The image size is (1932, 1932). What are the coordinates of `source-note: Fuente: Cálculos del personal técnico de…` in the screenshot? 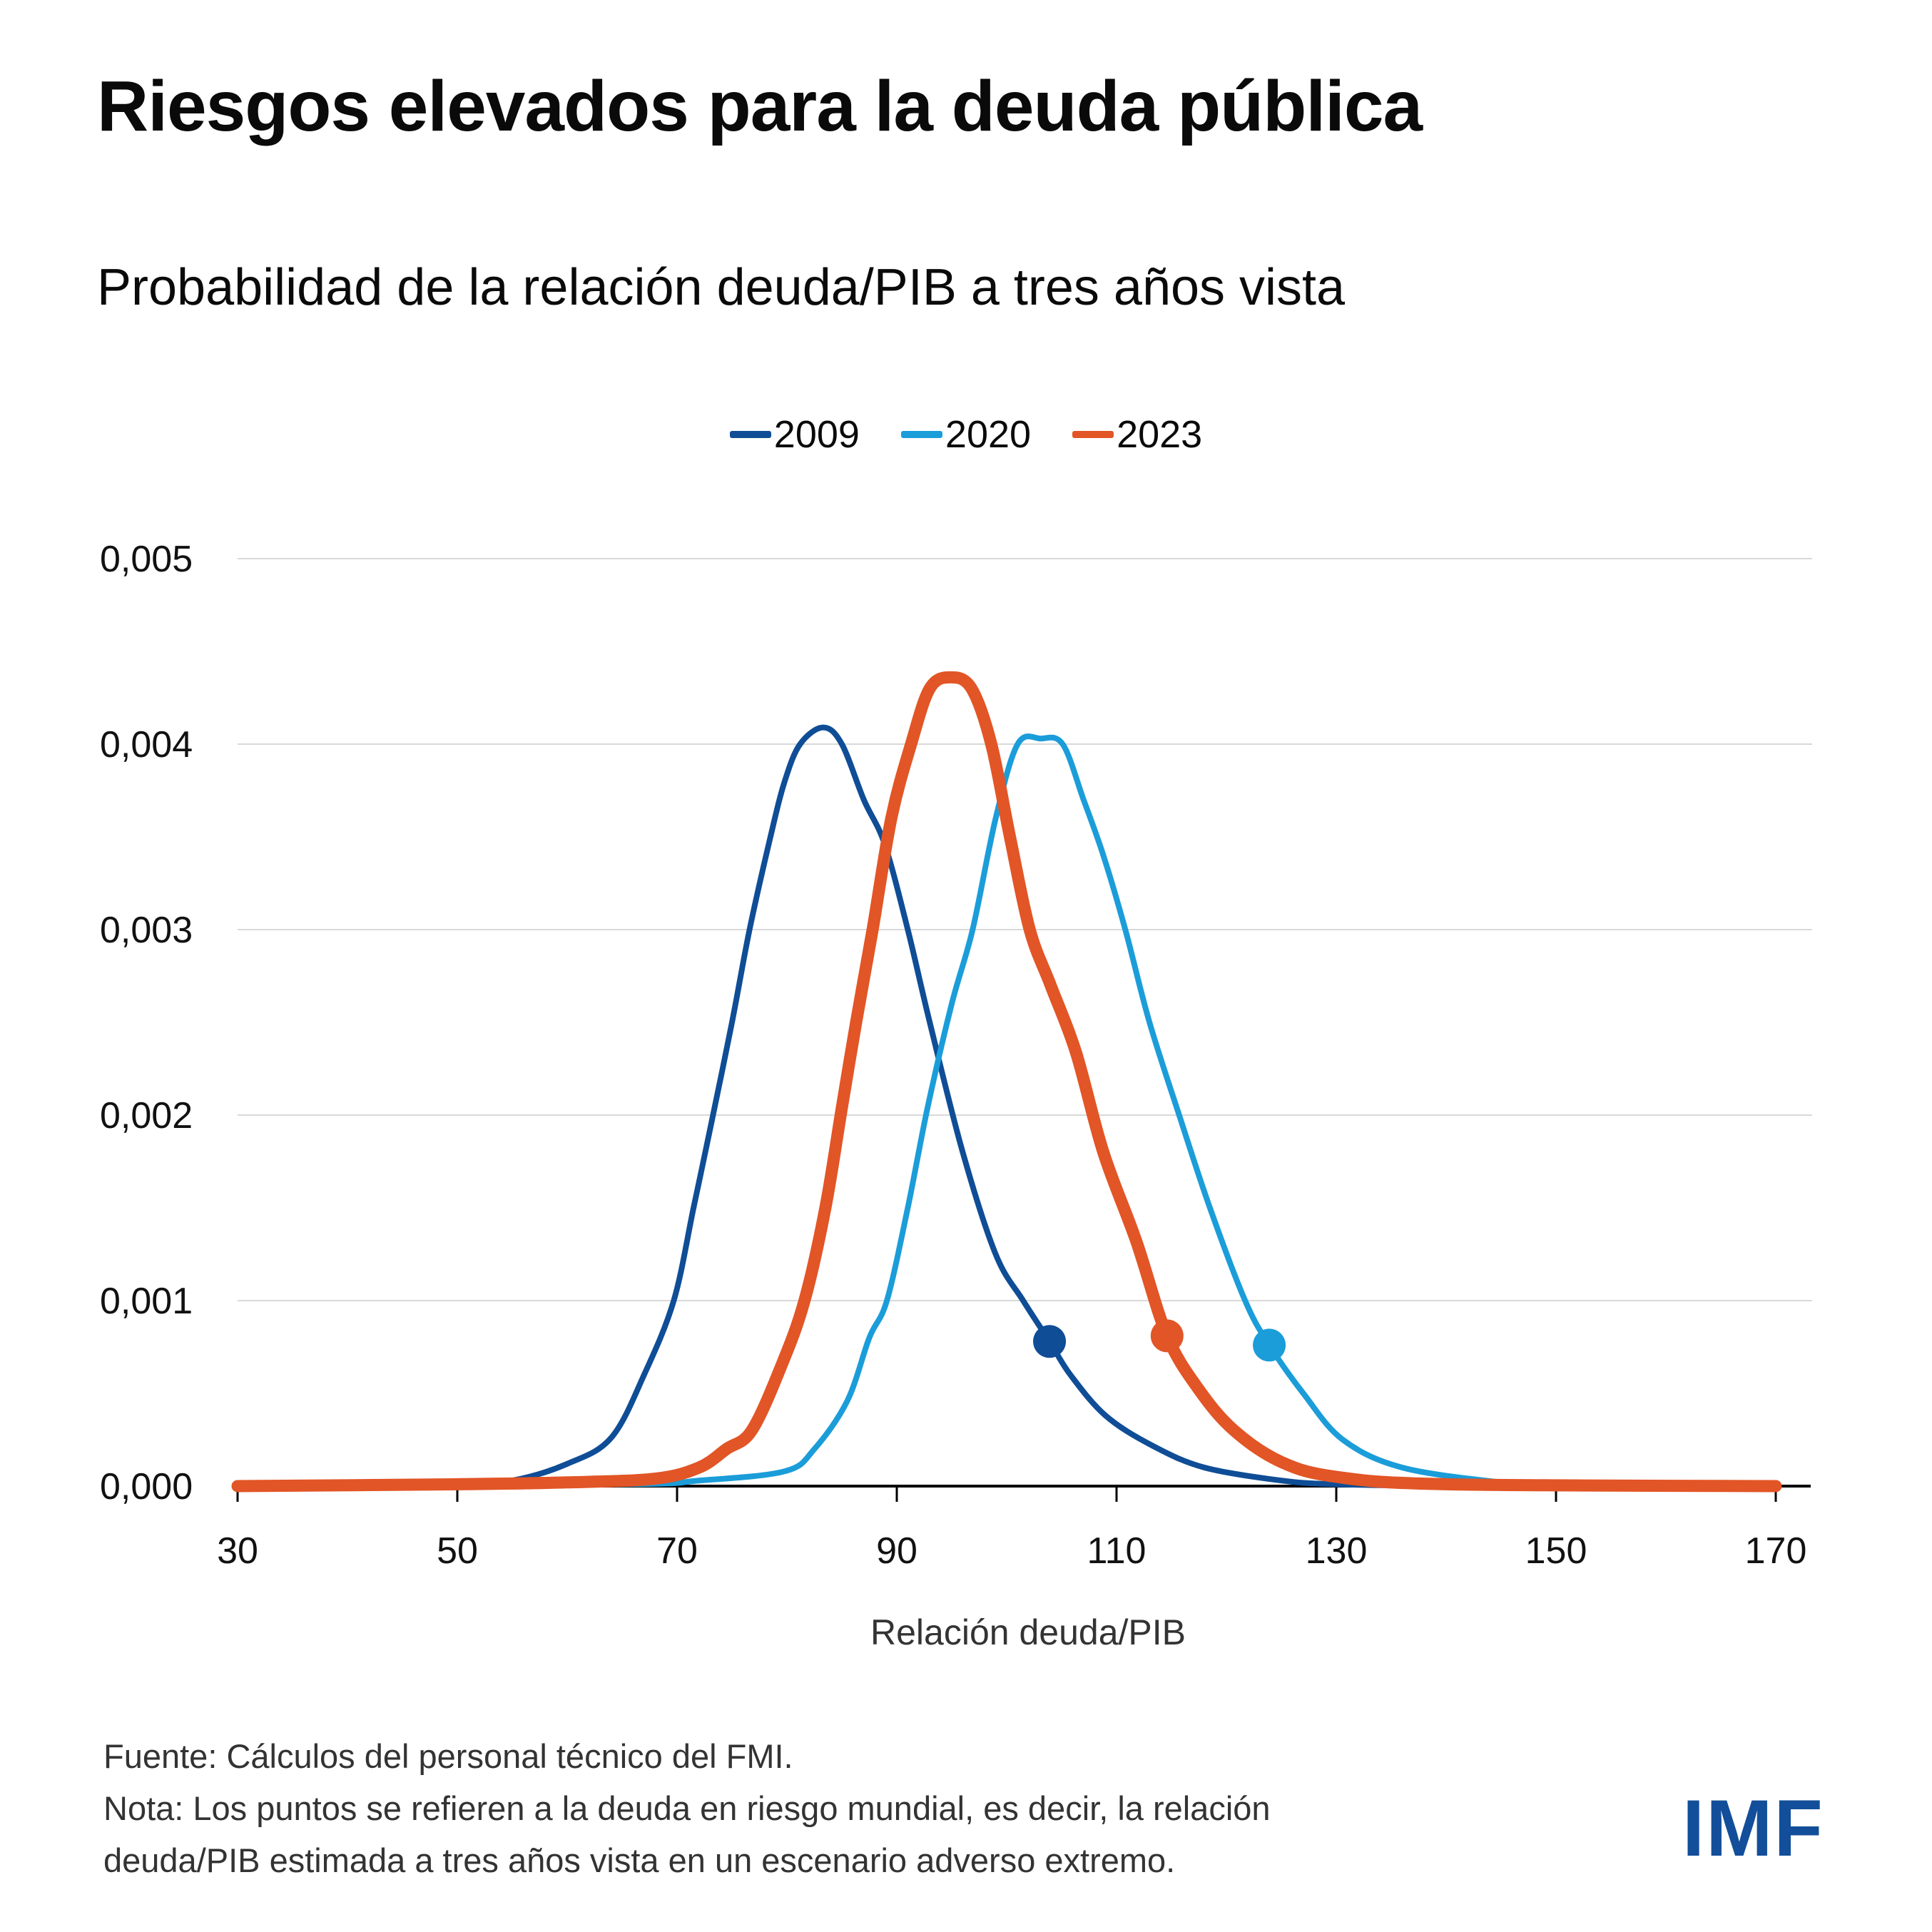 It's located at (448, 1756).